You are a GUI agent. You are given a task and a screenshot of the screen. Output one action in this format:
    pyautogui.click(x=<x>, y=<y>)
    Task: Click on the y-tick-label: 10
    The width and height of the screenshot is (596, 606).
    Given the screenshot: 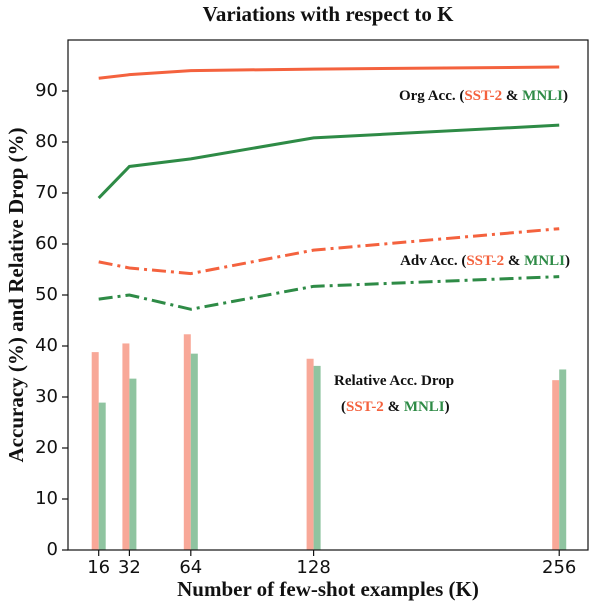 What is the action you would take?
    pyautogui.click(x=46, y=498)
    